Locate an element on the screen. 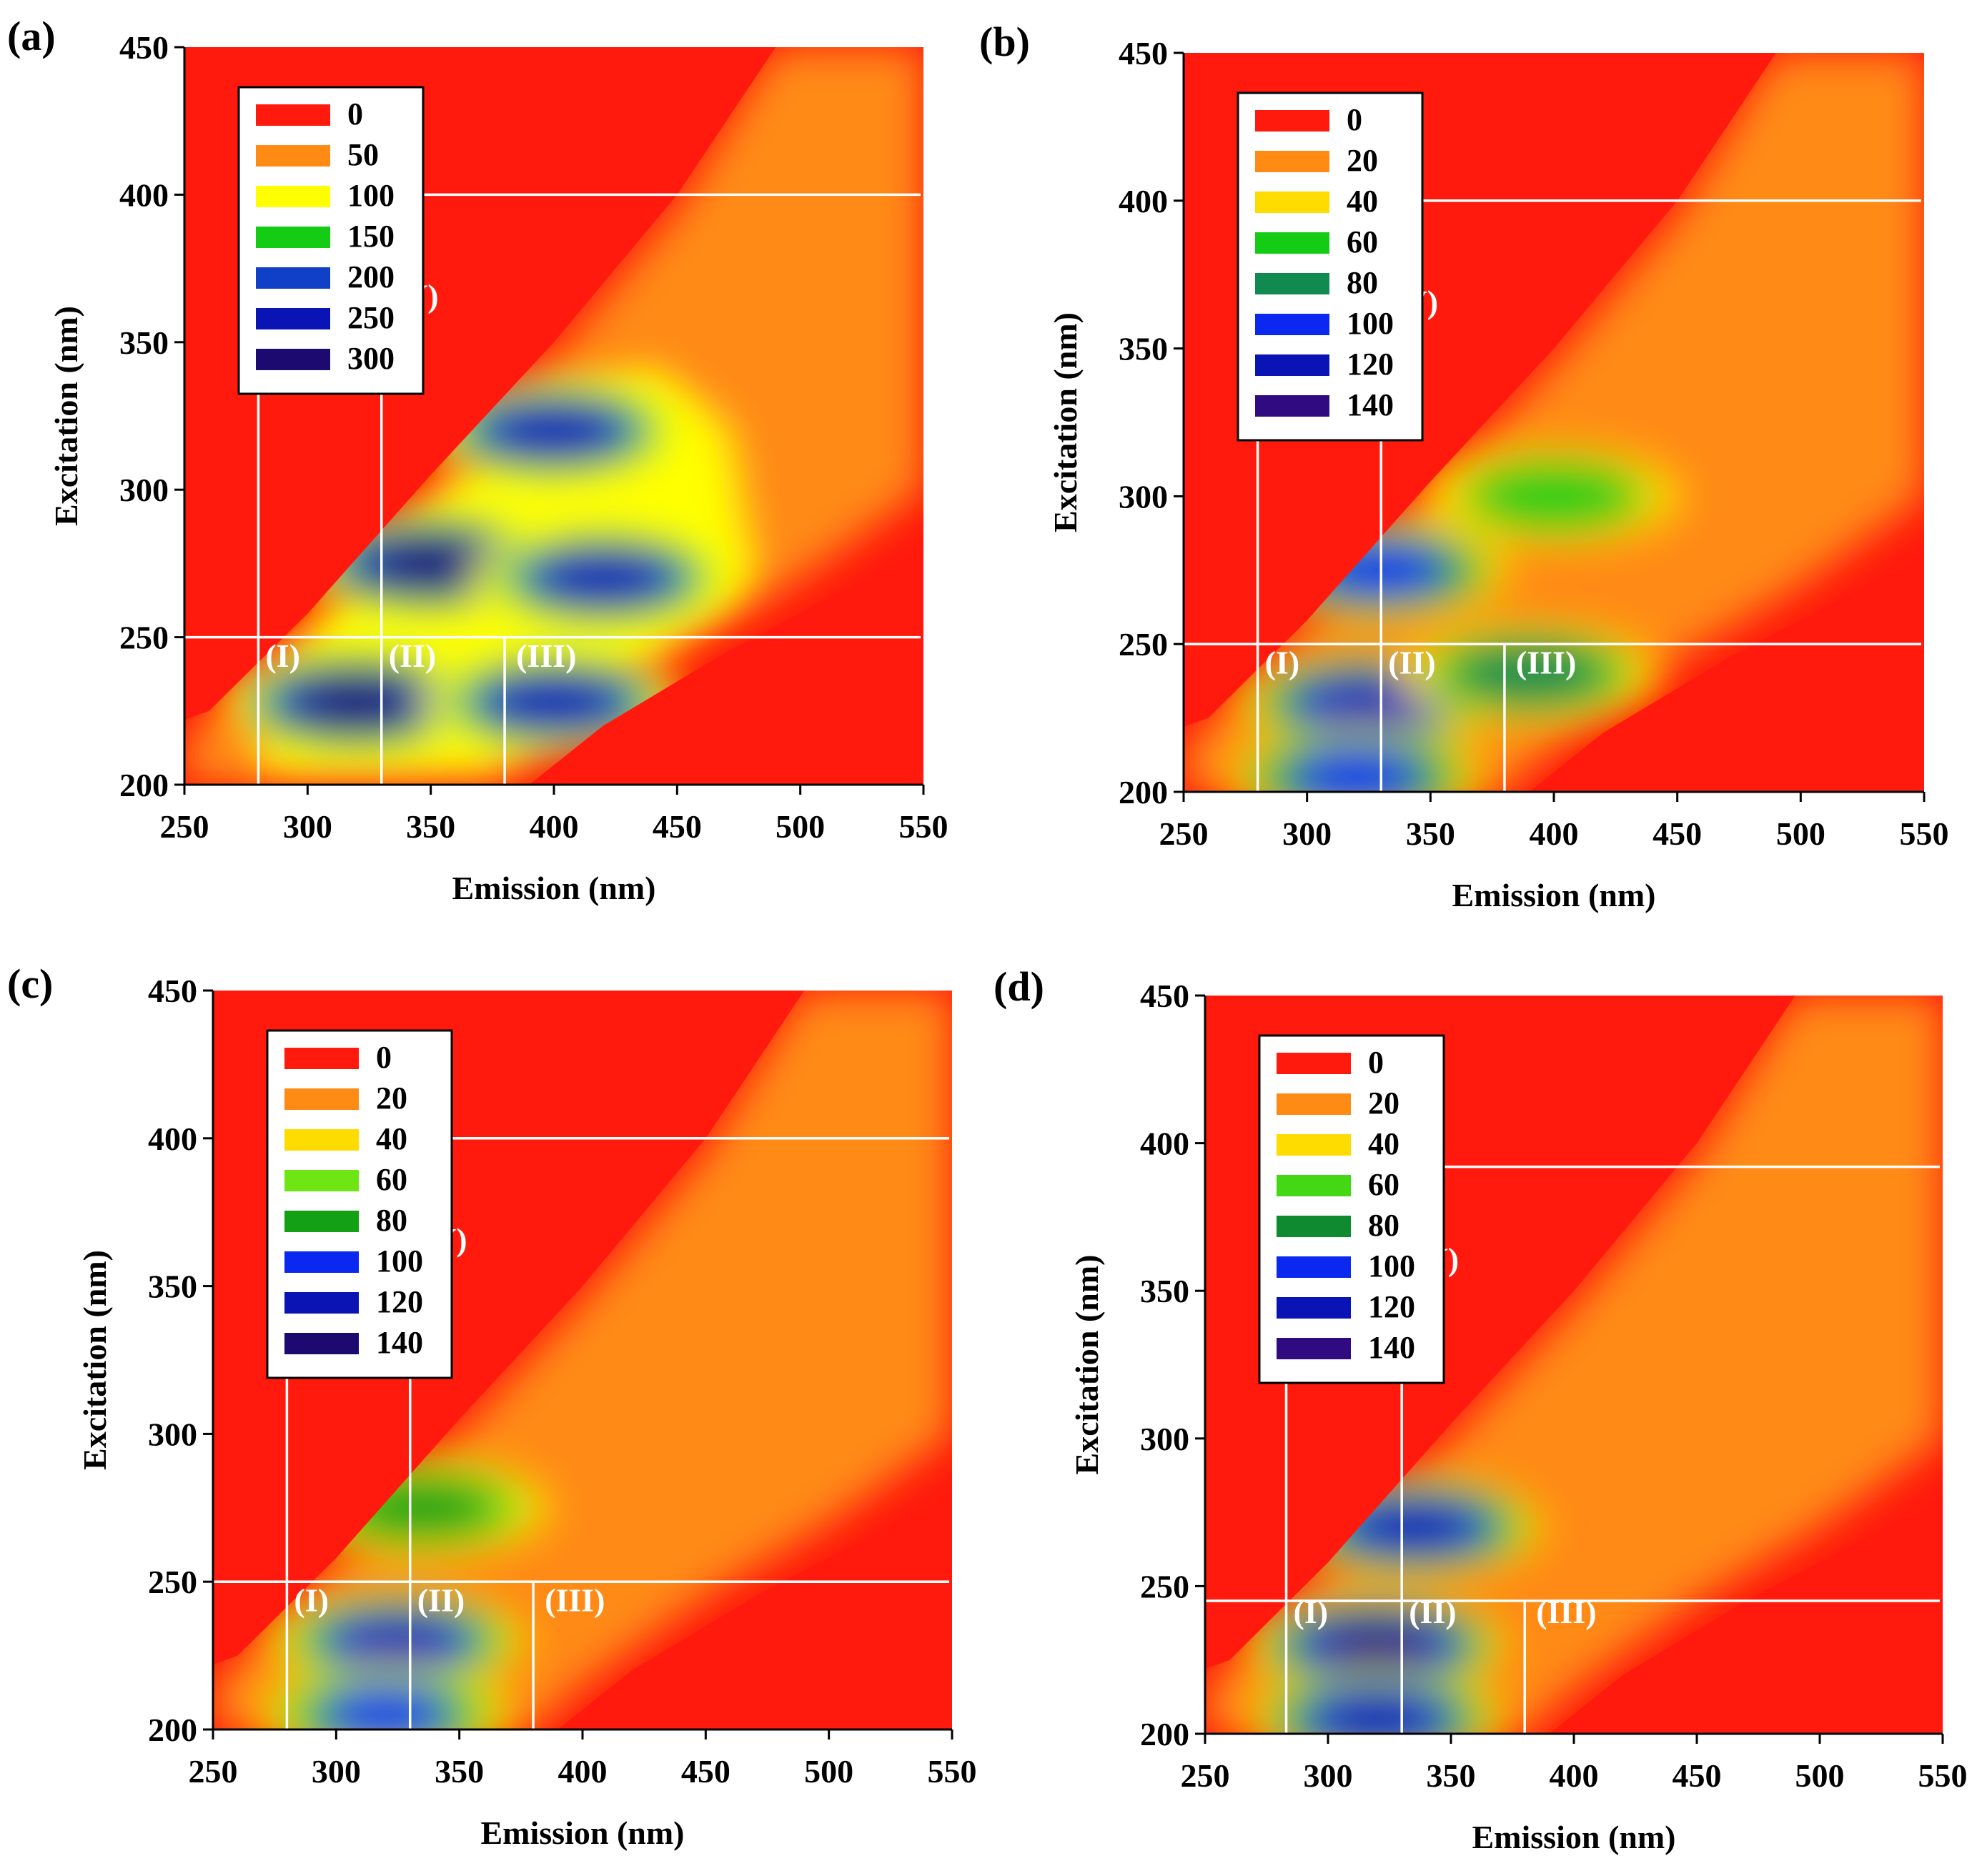 The width and height of the screenshot is (1977, 1876). legend: 0 50 100 150 200 250 300 is located at coordinates (331, 240).